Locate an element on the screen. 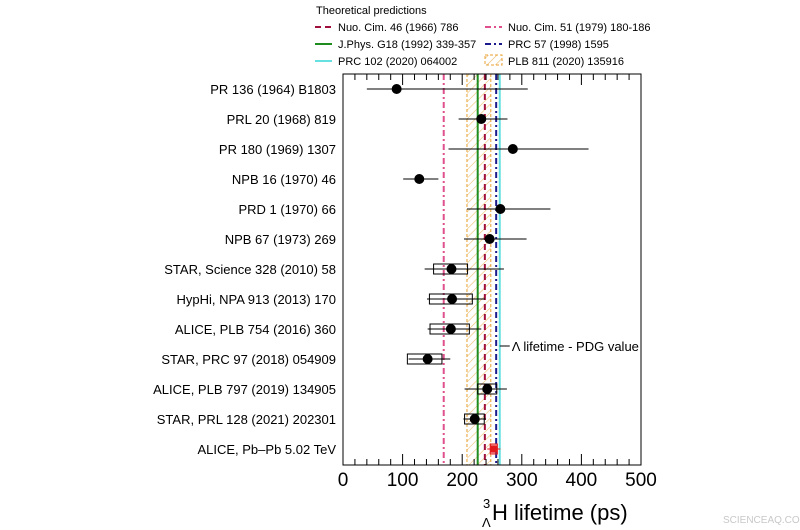  legend-label: Nuo. Cim. 46 (1966) 786 is located at coordinates (398, 28).